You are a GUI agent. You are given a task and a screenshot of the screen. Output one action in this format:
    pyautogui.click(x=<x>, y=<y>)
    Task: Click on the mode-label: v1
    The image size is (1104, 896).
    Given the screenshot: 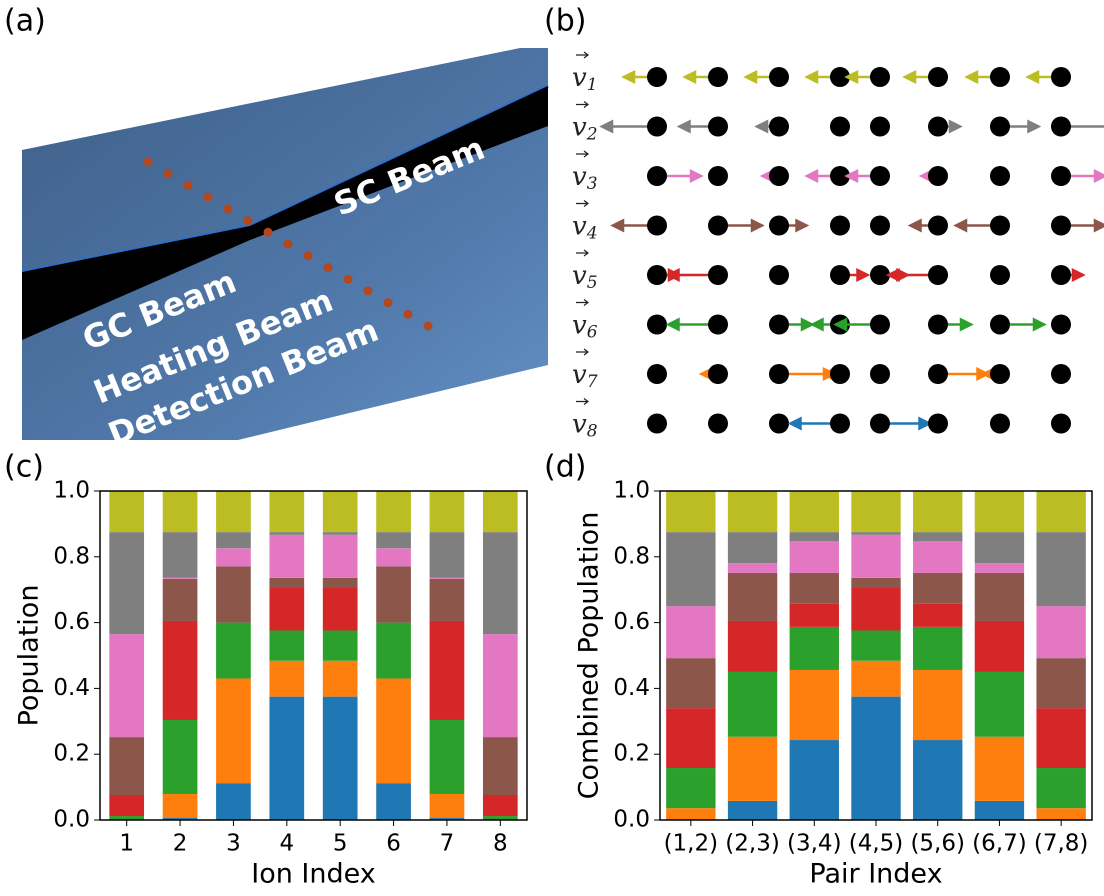 What is the action you would take?
    pyautogui.click(x=585, y=79)
    